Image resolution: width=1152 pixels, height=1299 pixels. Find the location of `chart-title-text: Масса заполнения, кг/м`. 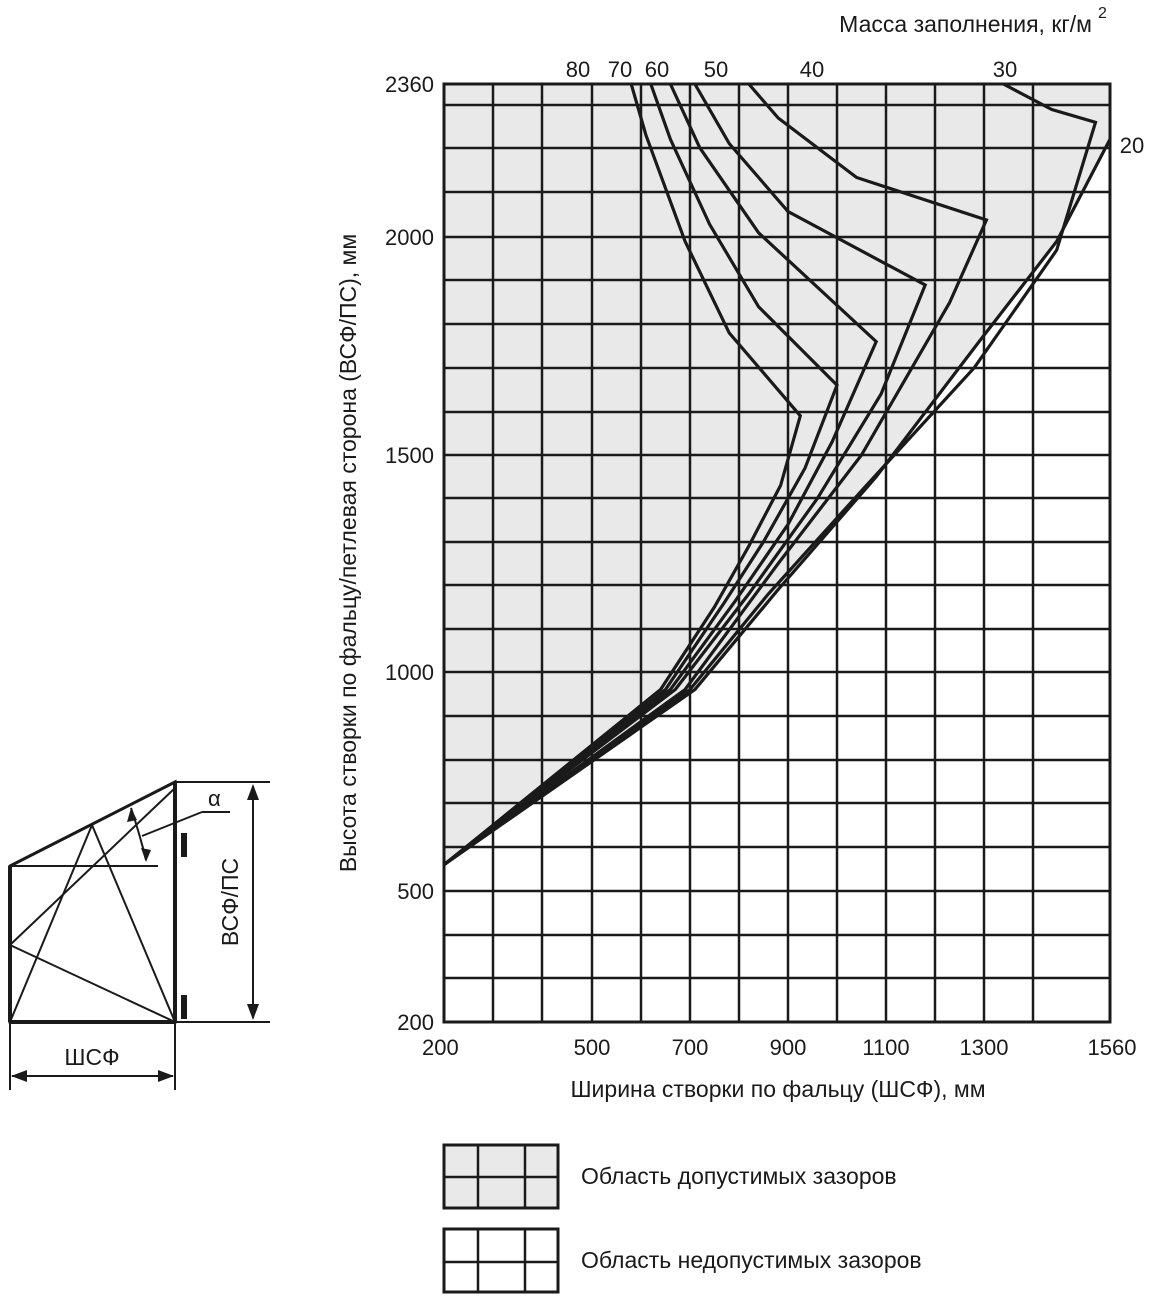

chart-title-text: Масса заполнения, кг/м is located at coordinates (965, 24).